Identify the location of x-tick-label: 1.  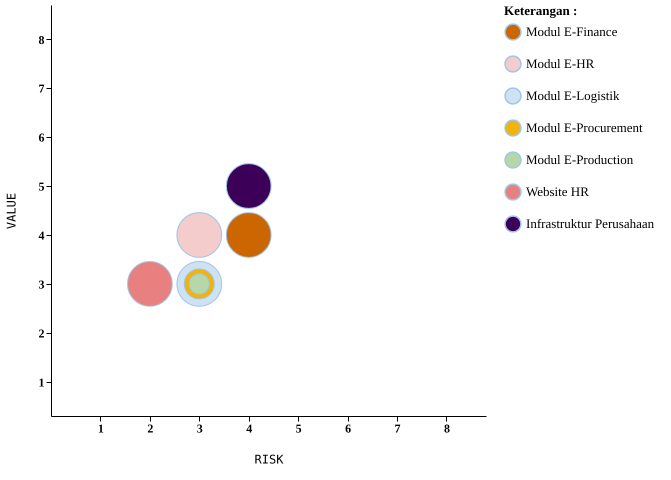
(101, 429).